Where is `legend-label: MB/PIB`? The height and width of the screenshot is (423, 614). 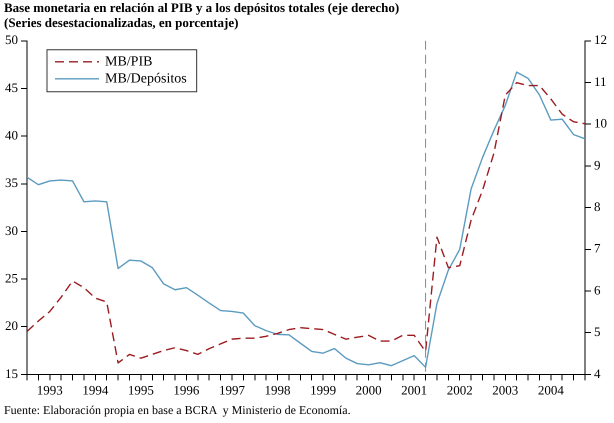
legend-label: MB/PIB is located at coordinates (128, 62).